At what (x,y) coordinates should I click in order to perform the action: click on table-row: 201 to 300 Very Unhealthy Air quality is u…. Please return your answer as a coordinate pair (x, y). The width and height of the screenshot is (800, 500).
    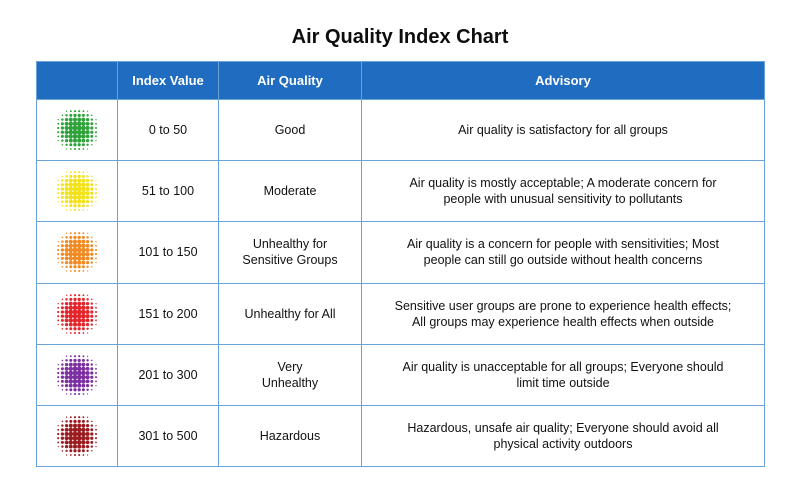
    Looking at the image, I should click on (400, 374).